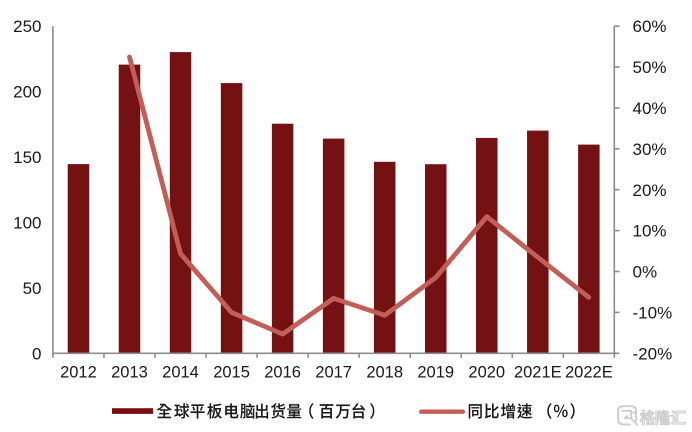 This screenshot has width=692, height=432. Describe the element at coordinates (589, 372) in the screenshot. I see `svg-text: 2022E` at that location.